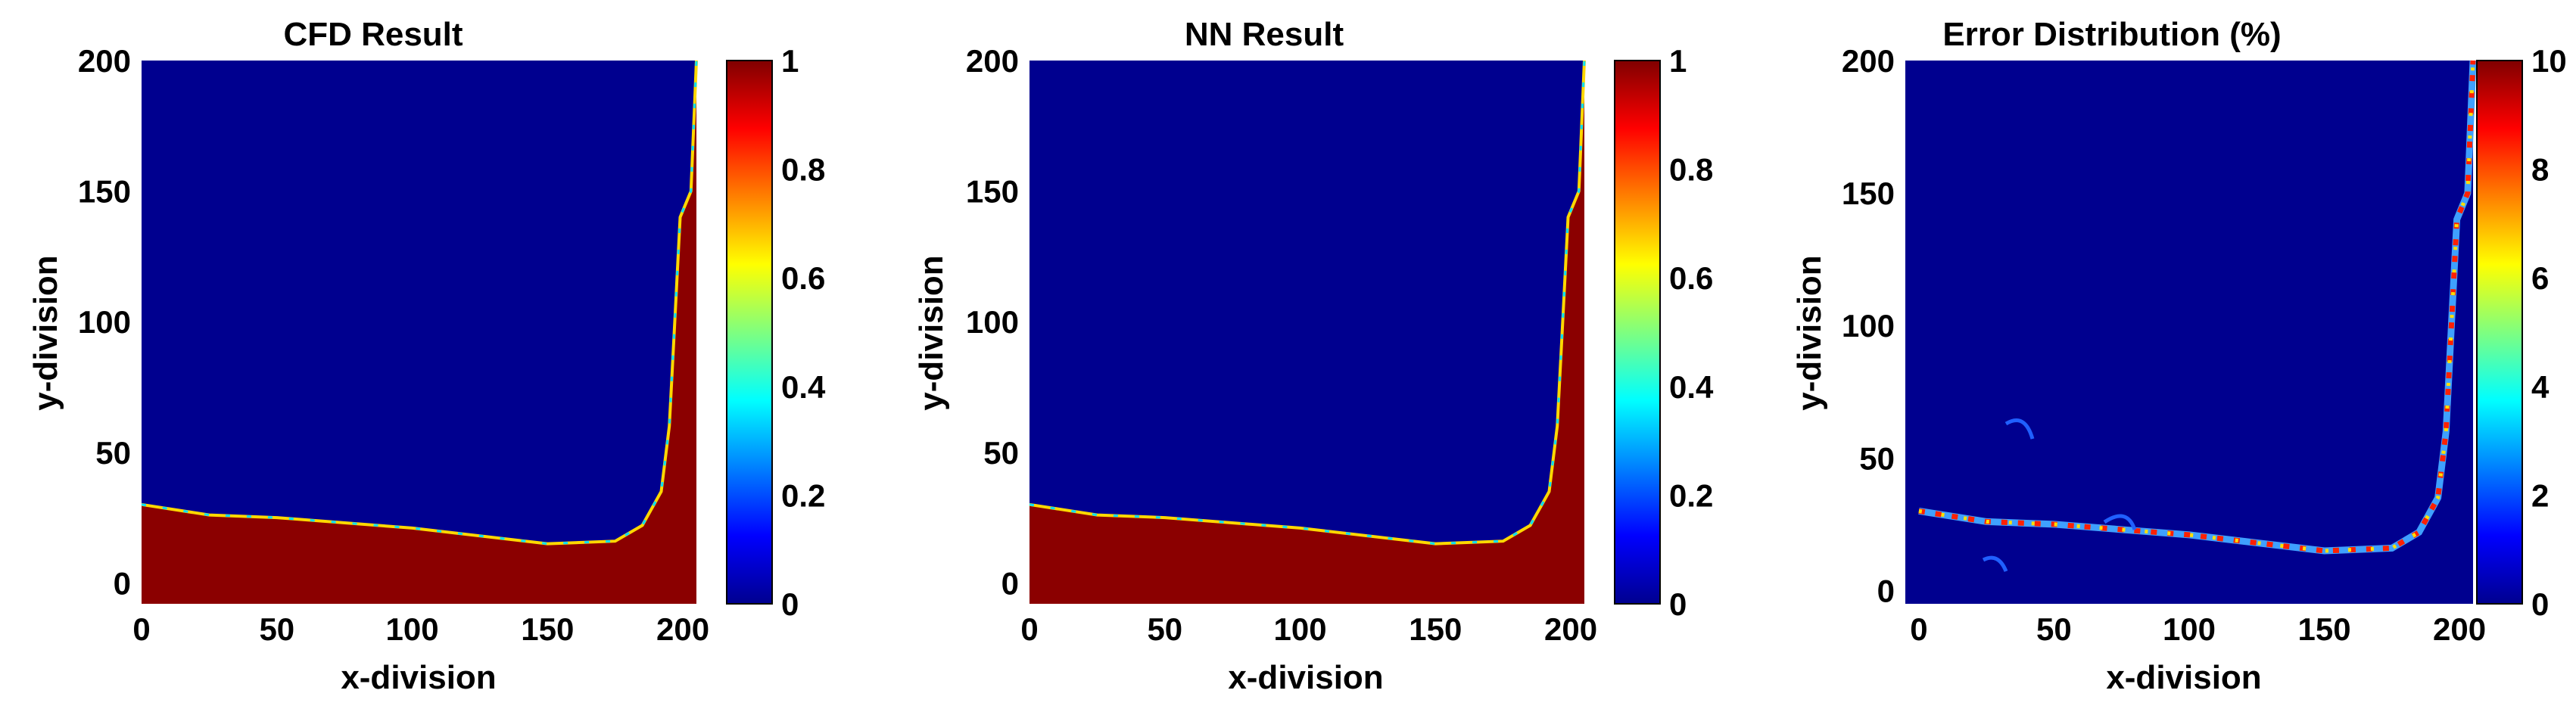 This screenshot has height=712, width=2576. Describe the element at coordinates (2059, 495) in the screenshot. I see `error-artifact` at that location.